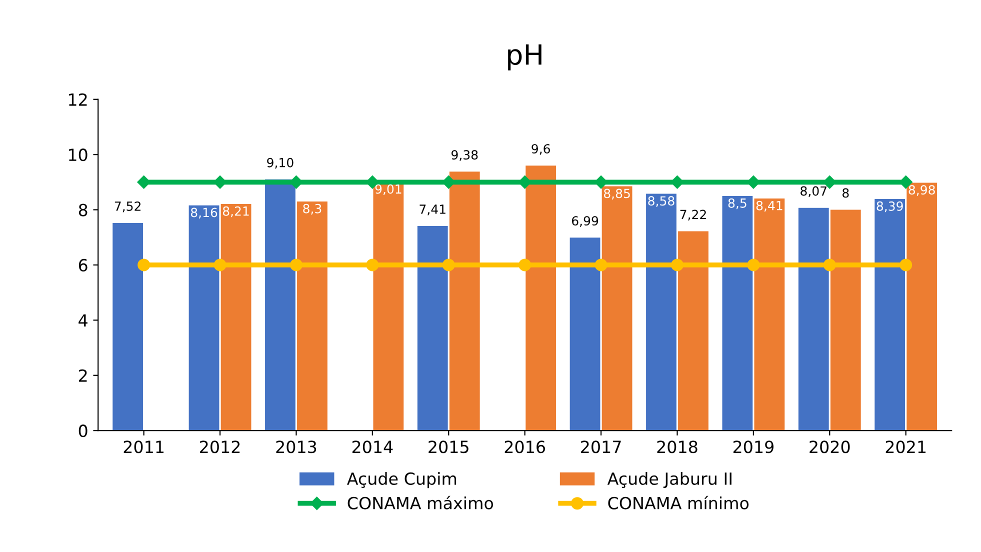  I want to click on x-tick-label: 2014, so click(372, 447).